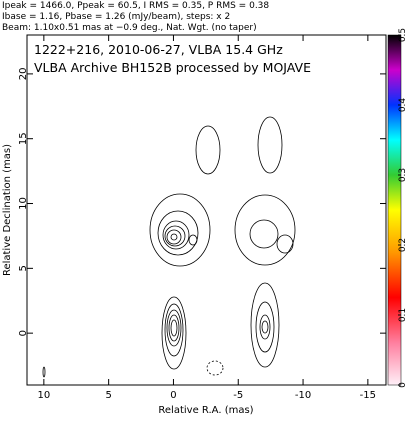 The image size is (409, 424). What do you see at coordinates (23, 74) in the screenshot?
I see `y-tick-label: 20` at bounding box center [23, 74].